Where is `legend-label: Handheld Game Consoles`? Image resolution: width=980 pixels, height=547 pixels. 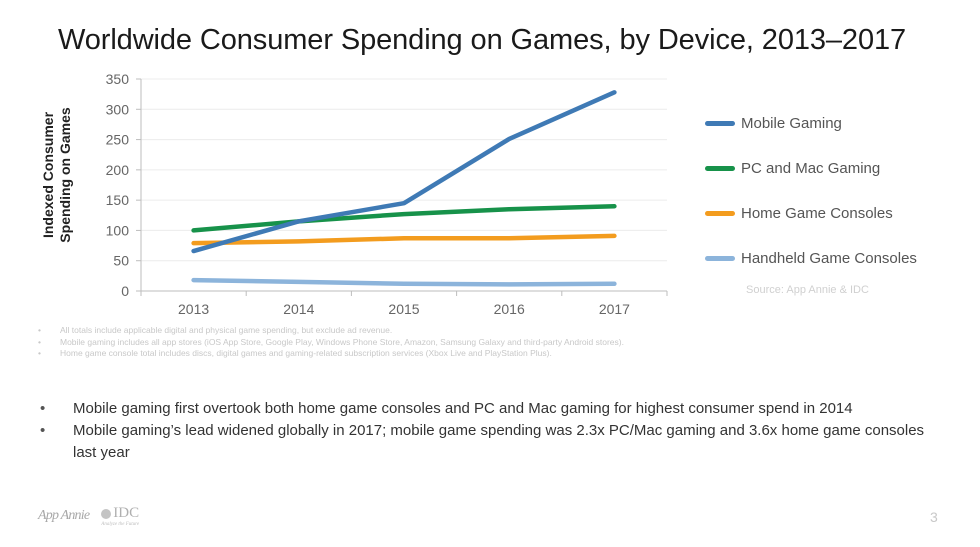 legend-label: Handheld Game Consoles is located at coordinates (829, 258).